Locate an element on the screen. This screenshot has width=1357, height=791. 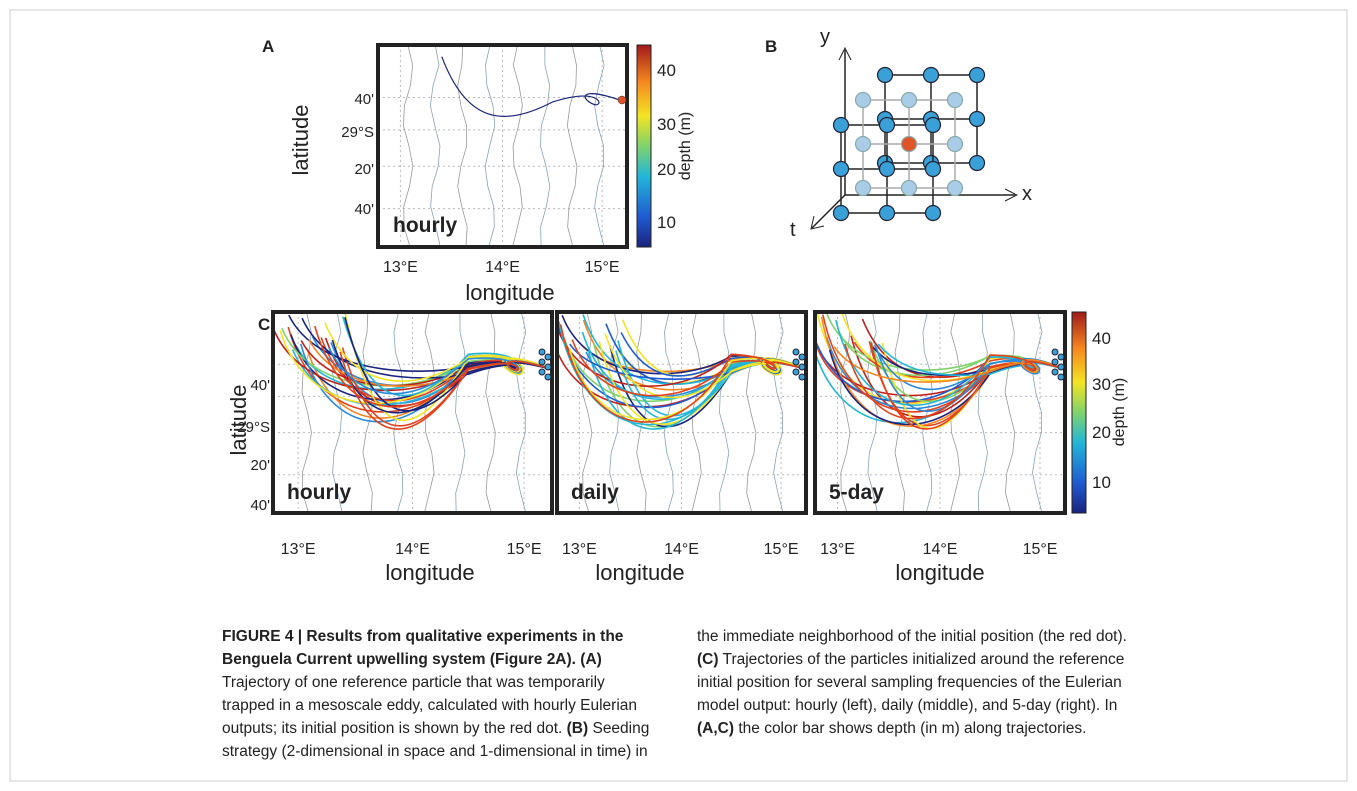
initial-position is located at coordinates (622, 100).